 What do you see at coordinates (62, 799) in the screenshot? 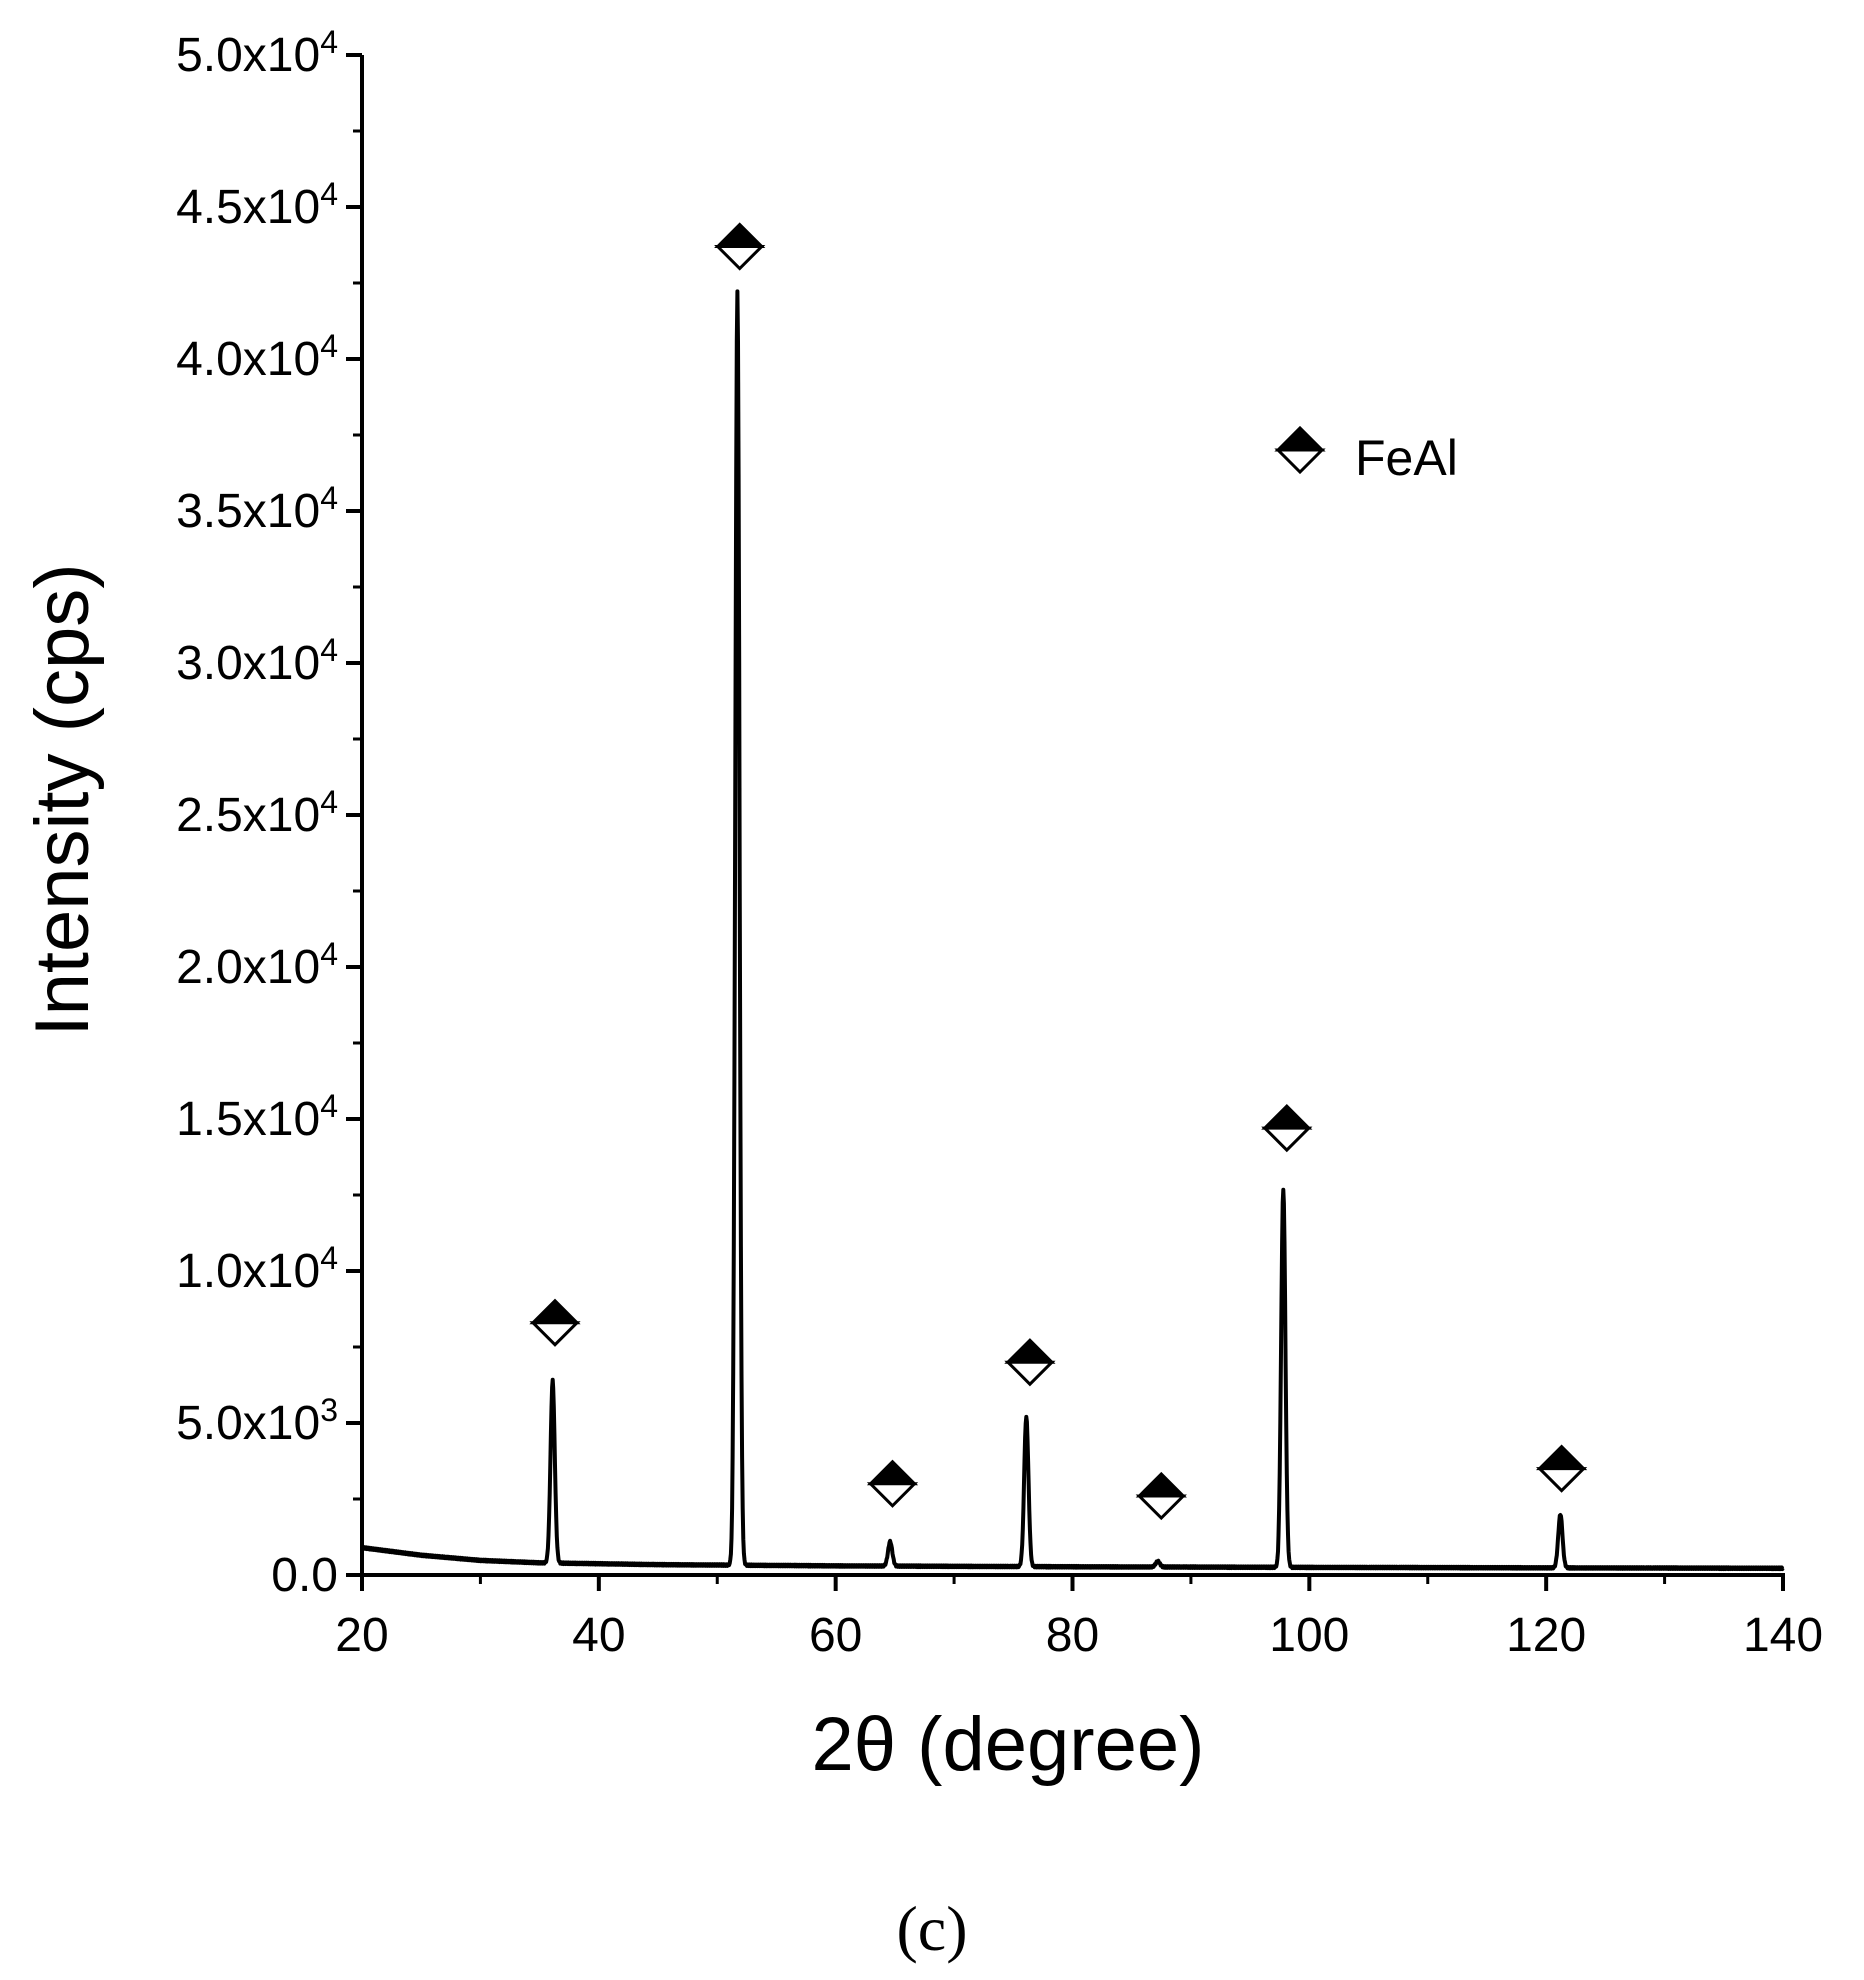
I see `y-axis-title: Intensity (cps)` at bounding box center [62, 799].